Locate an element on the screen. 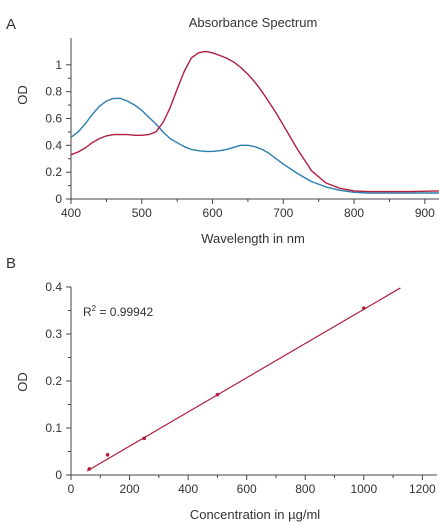 This screenshot has width=439, height=524. panel-a-y-tick-label: 0.6 is located at coordinates (53, 119).